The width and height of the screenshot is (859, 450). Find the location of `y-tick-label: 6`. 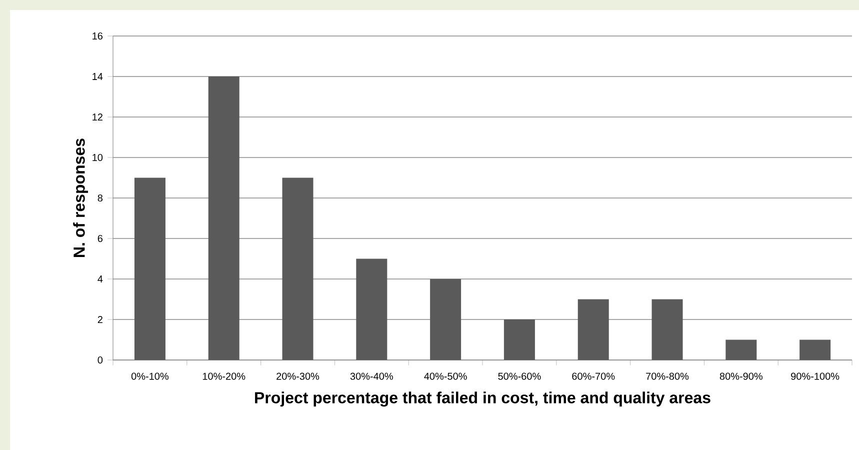

y-tick-label: 6 is located at coordinates (100, 238).